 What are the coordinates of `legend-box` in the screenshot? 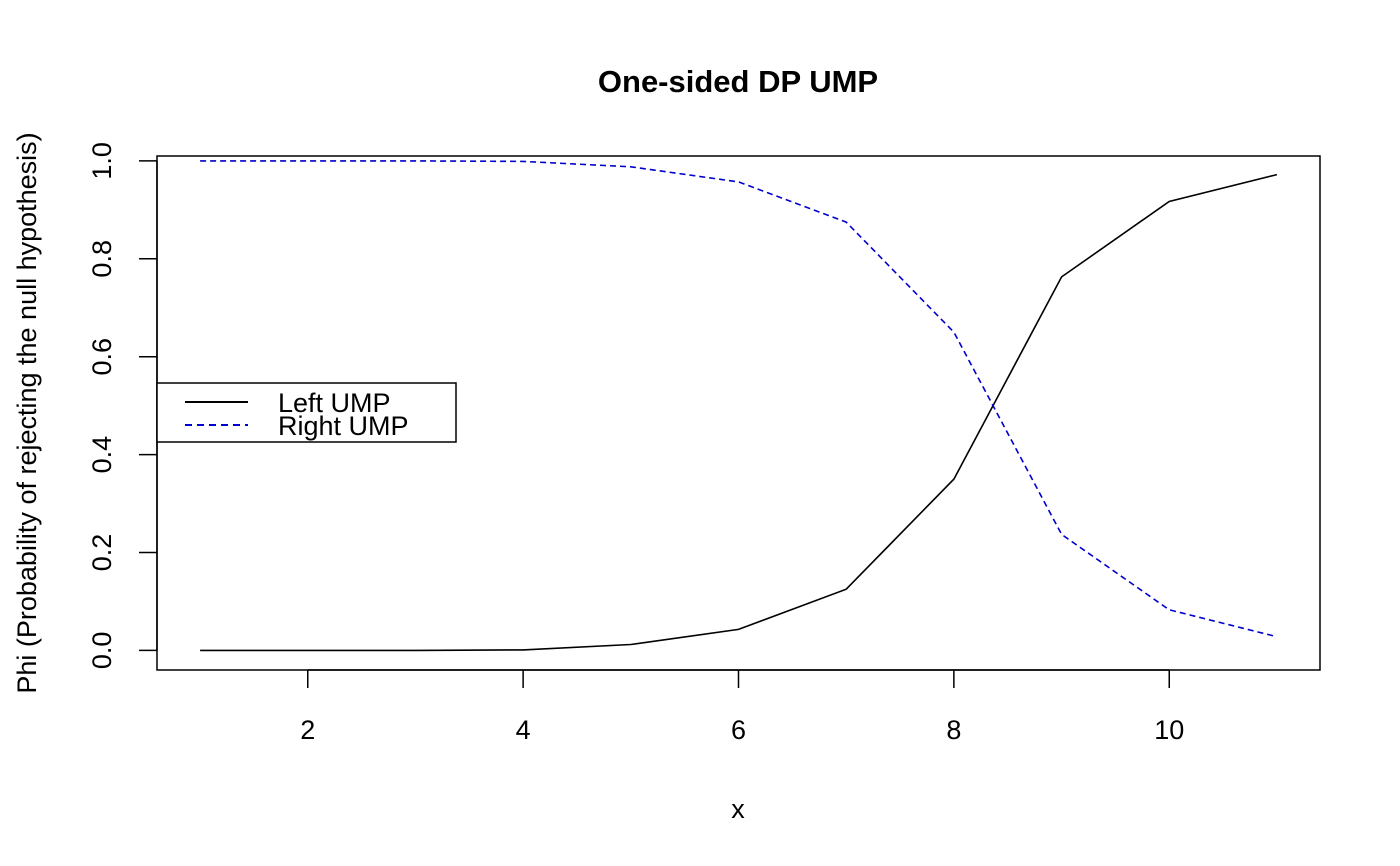 It's located at (306, 412).